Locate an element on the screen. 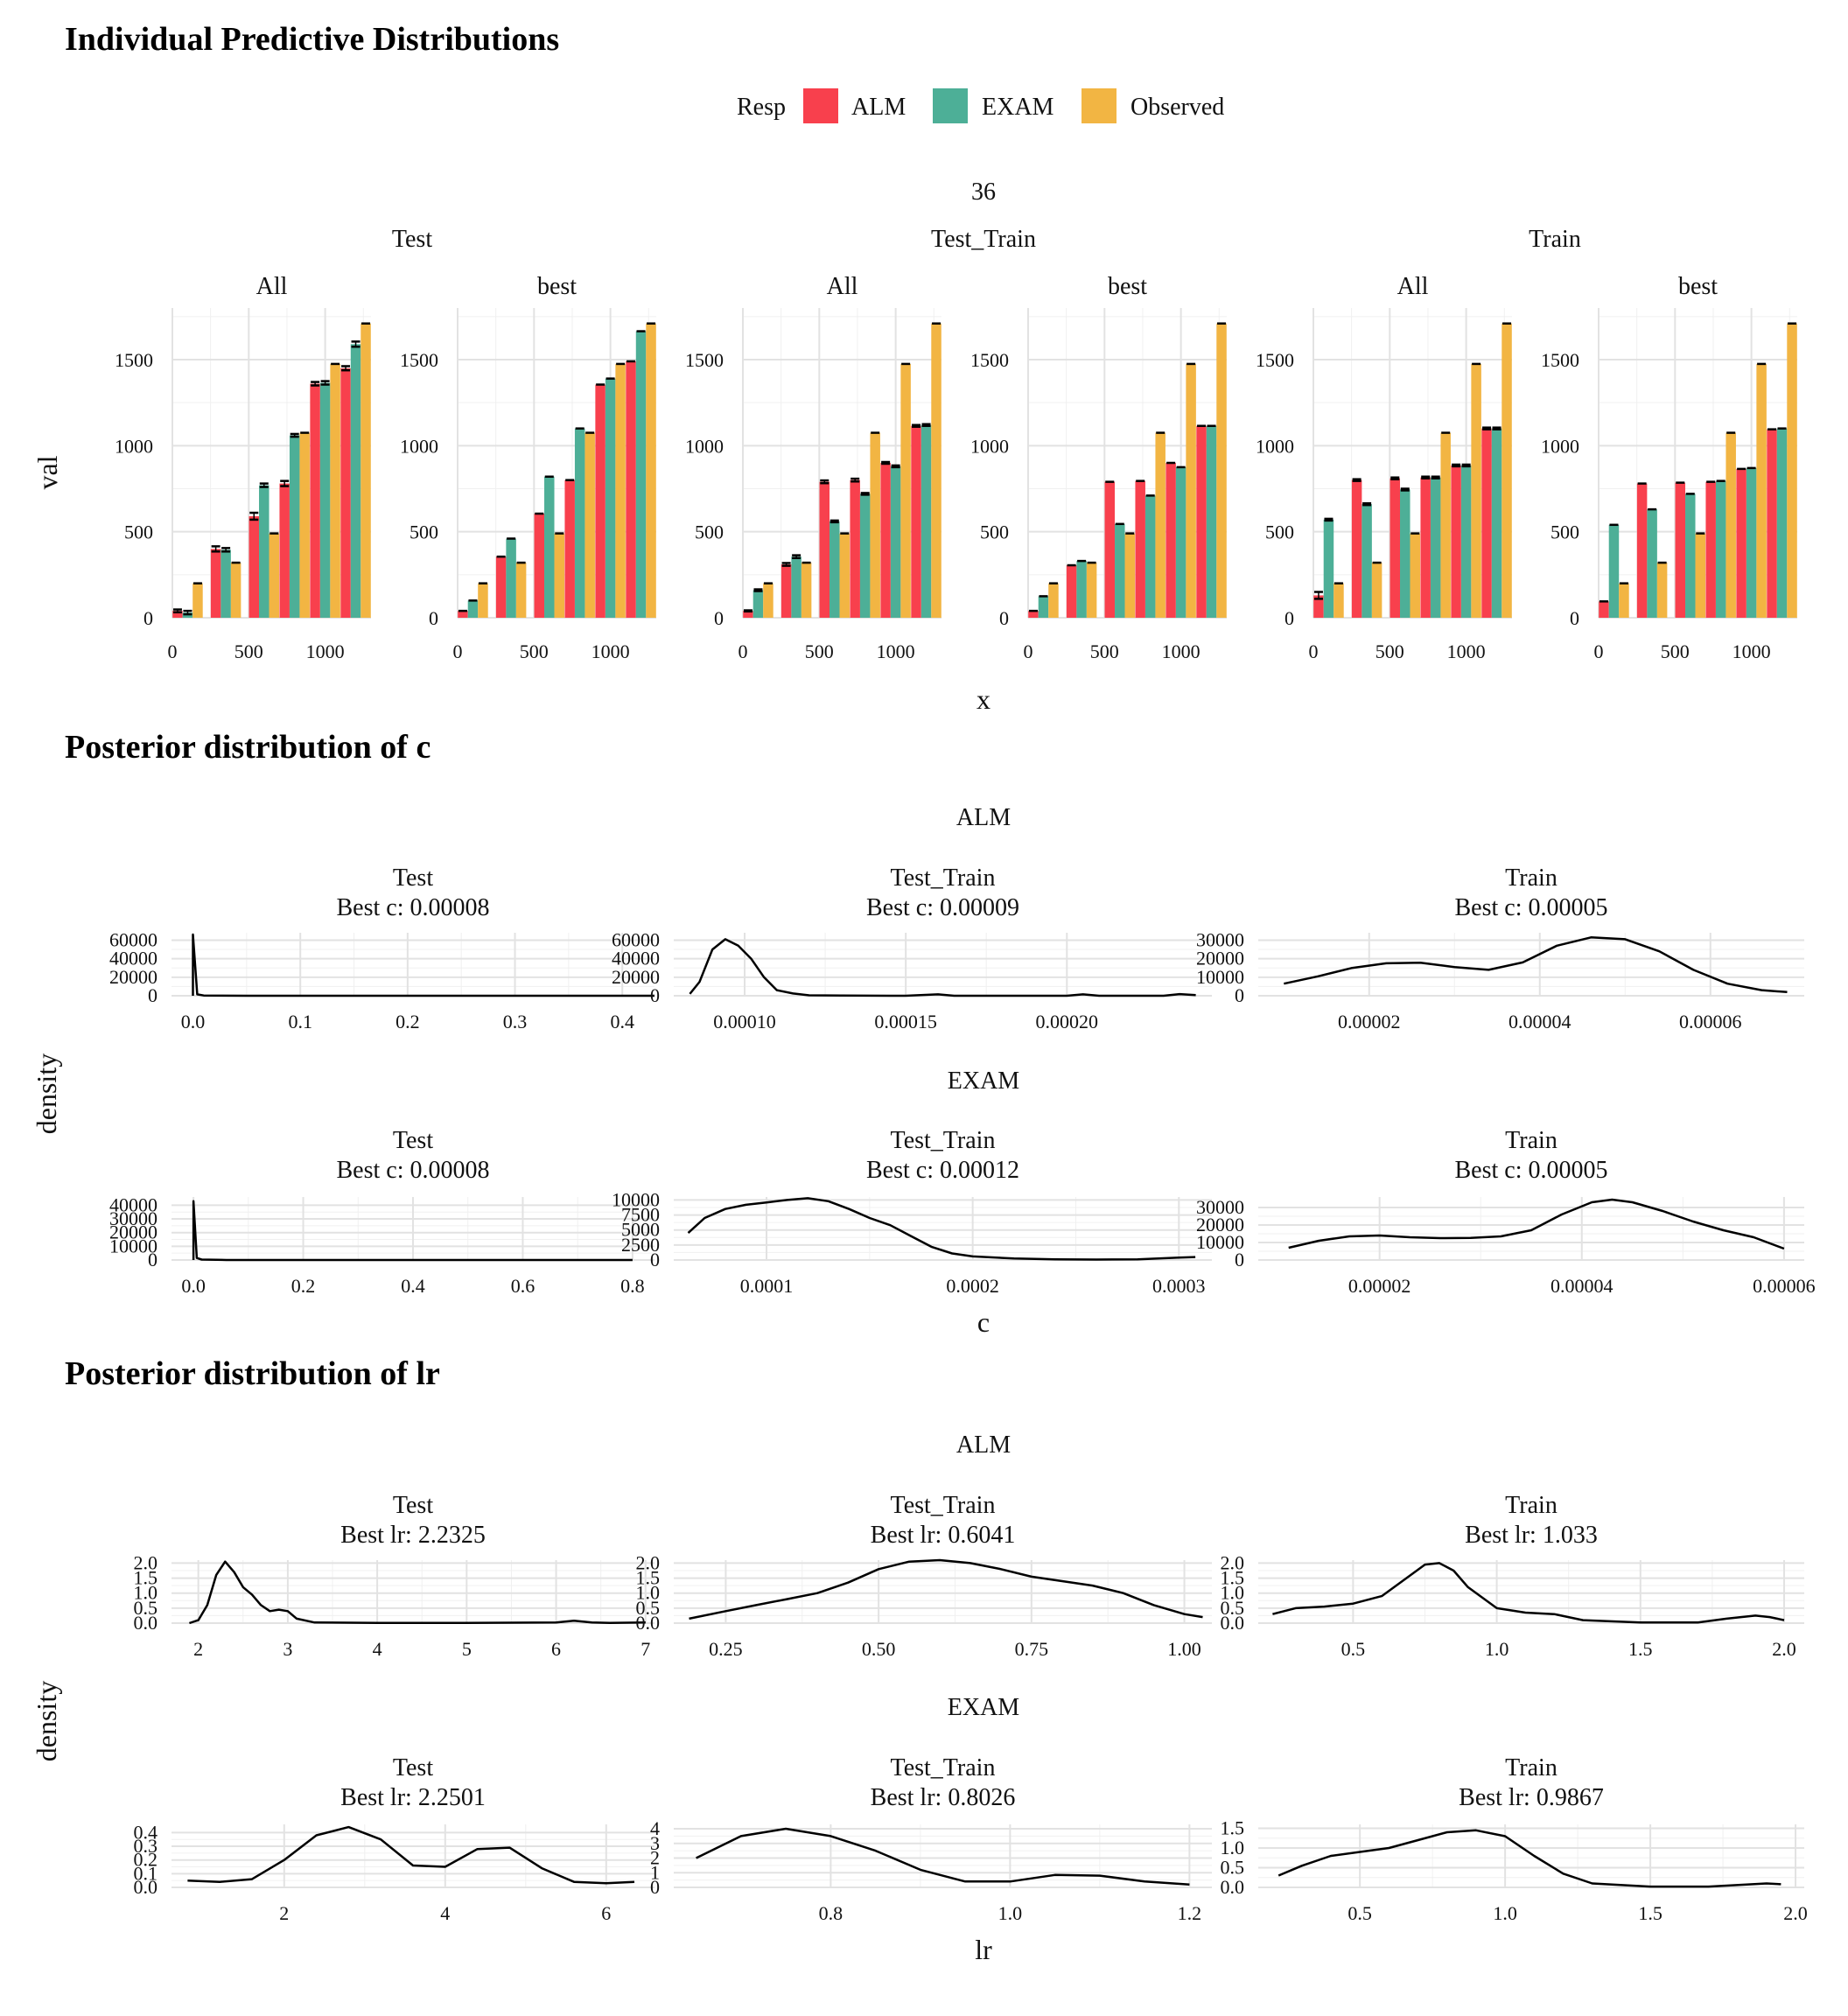  x-tick-label: 0.2 is located at coordinates (303, 1286).